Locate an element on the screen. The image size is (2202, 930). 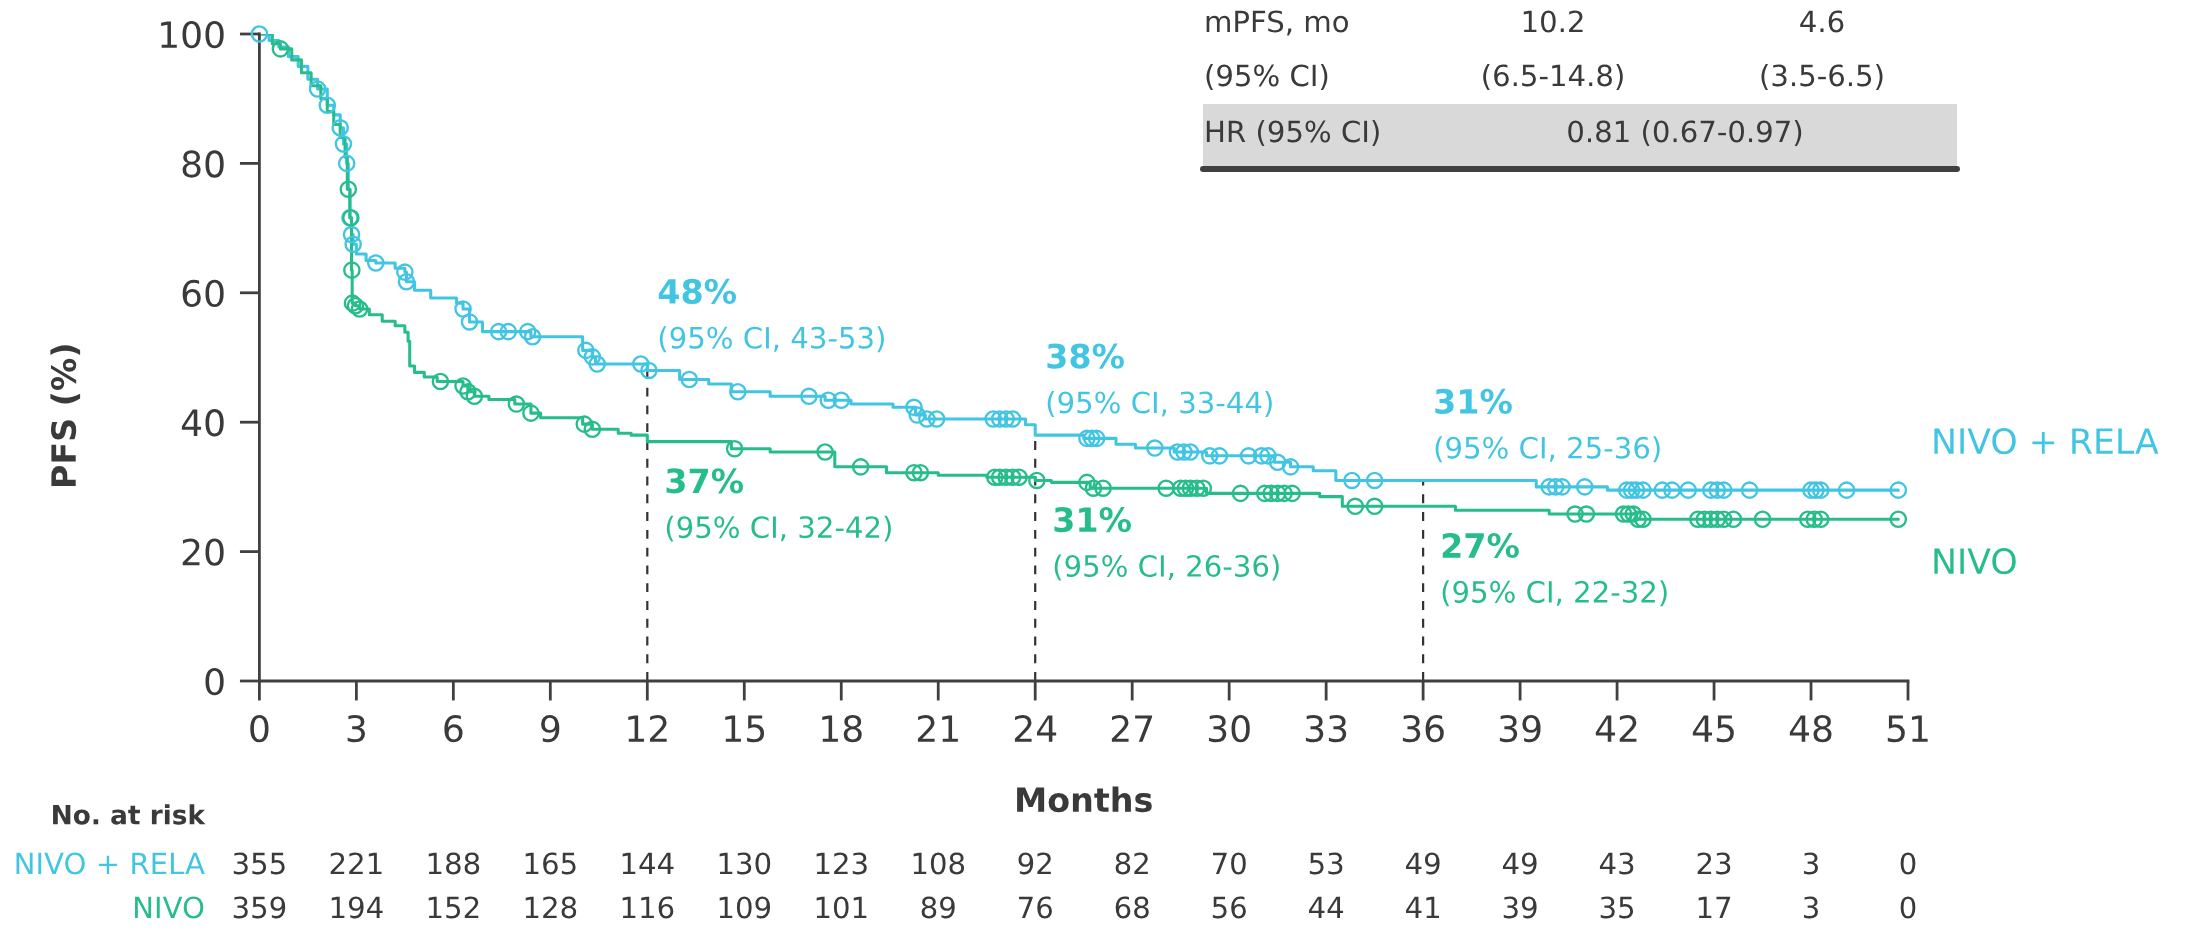
text: 92 is located at coordinates (1034, 863).